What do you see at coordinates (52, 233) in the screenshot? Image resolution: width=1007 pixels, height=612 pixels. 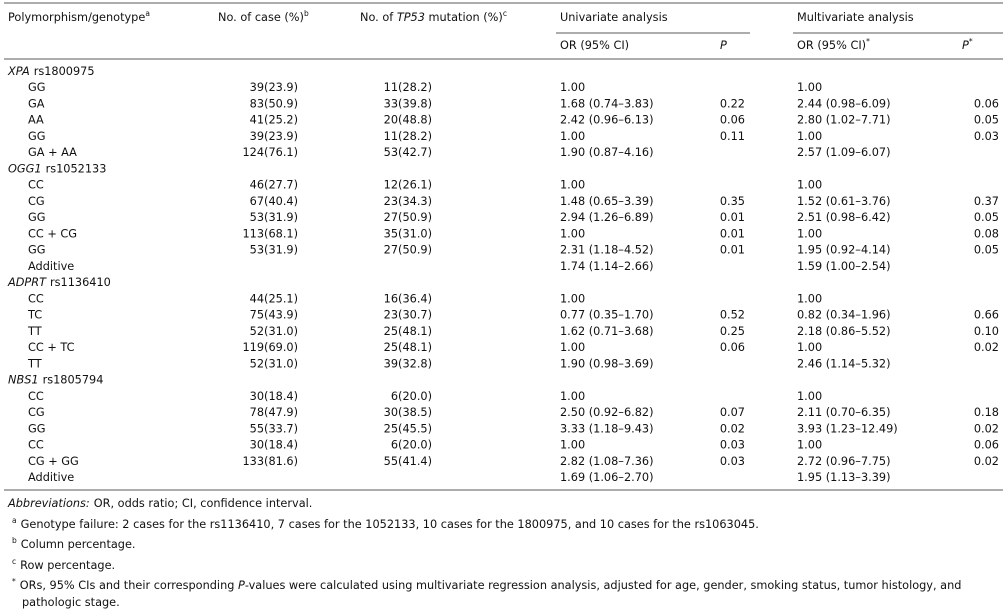 I see `genotype: CC + CG` at bounding box center [52, 233].